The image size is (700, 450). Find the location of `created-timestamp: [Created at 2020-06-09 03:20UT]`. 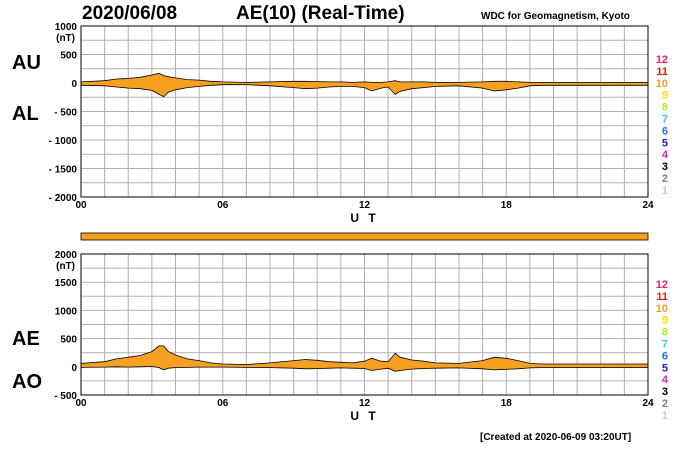

created-timestamp: [Created at 2020-06-09 03:20UT] is located at coordinates (556, 437).